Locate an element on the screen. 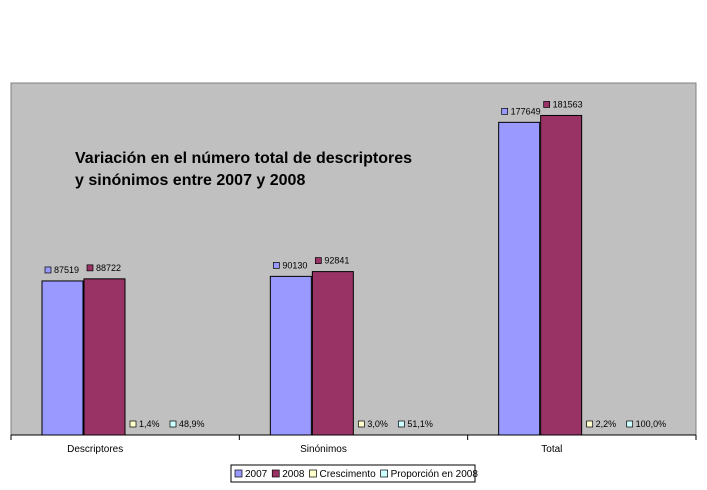 The width and height of the screenshot is (707, 490). category-label: Descriptores is located at coordinates (95, 449).